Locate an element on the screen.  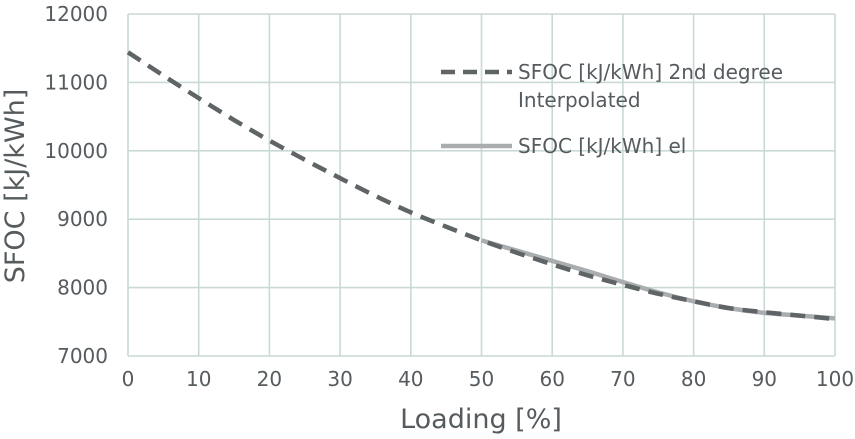
x-tick-label: 30 is located at coordinates (339, 379).